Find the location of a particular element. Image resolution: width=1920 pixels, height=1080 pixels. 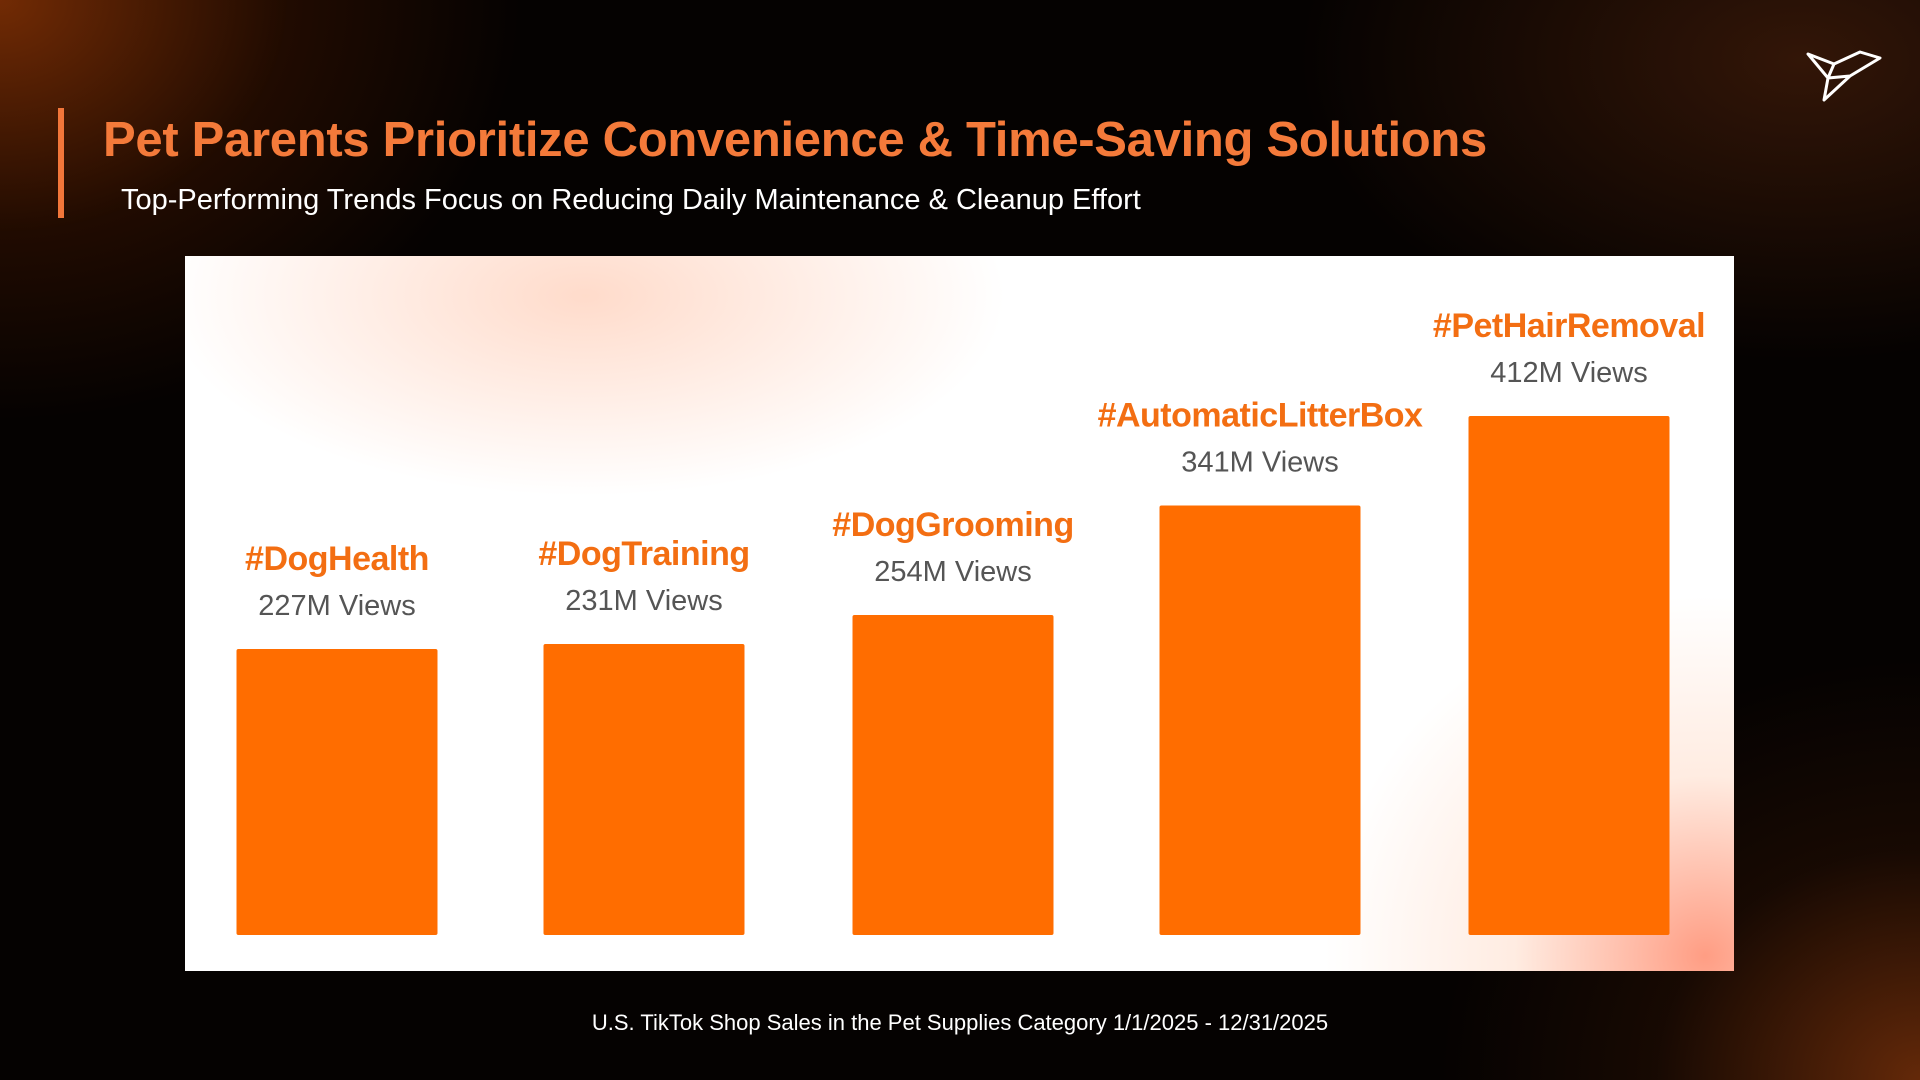

value-label: 227M Views is located at coordinates (336, 606).